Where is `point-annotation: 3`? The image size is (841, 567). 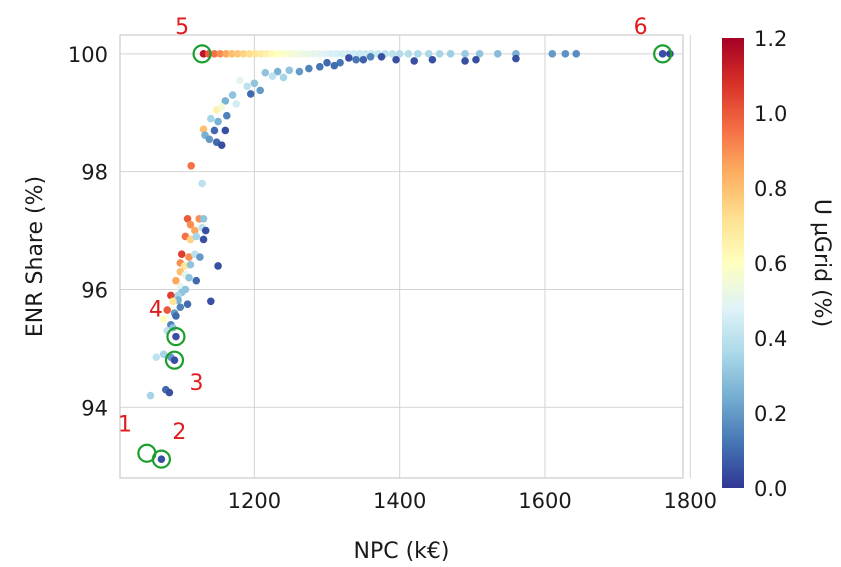
point-annotation: 3 is located at coordinates (196, 383).